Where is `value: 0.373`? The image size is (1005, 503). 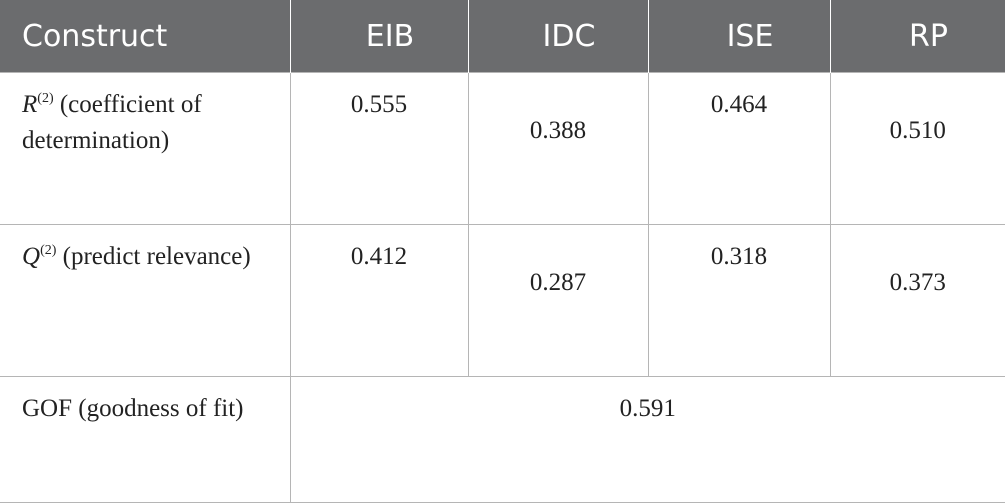
value: 0.373 is located at coordinates (917, 282).